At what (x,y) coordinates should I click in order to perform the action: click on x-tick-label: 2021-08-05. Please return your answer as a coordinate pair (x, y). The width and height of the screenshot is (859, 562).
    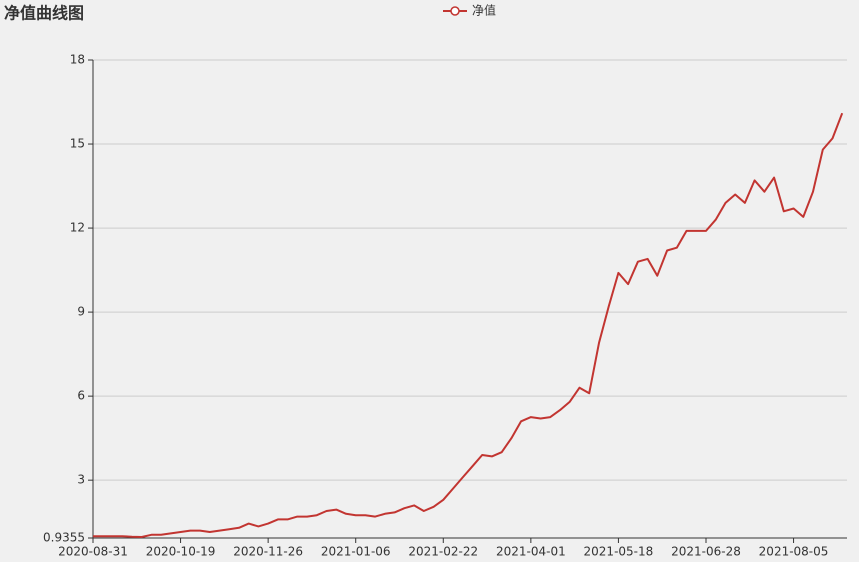
    Looking at the image, I should click on (794, 552).